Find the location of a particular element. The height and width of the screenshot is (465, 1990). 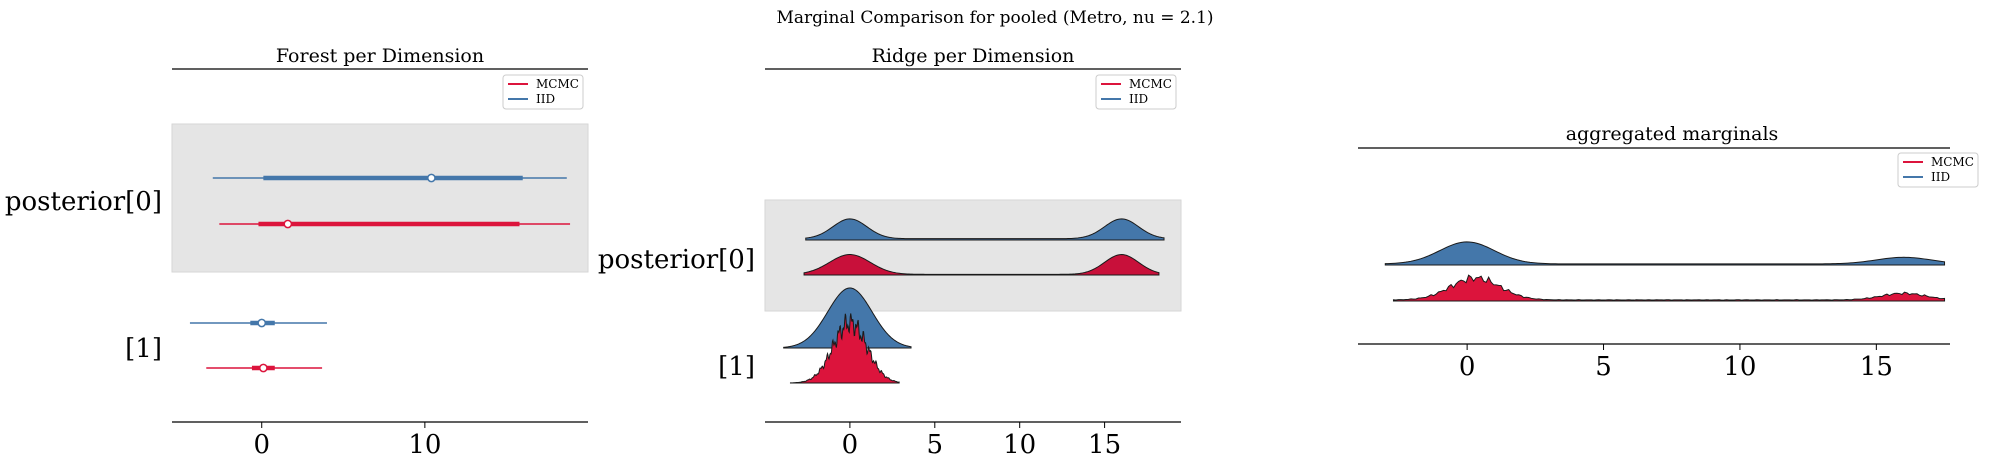

ridge-legend-iid: IID is located at coordinates (1138, 99).